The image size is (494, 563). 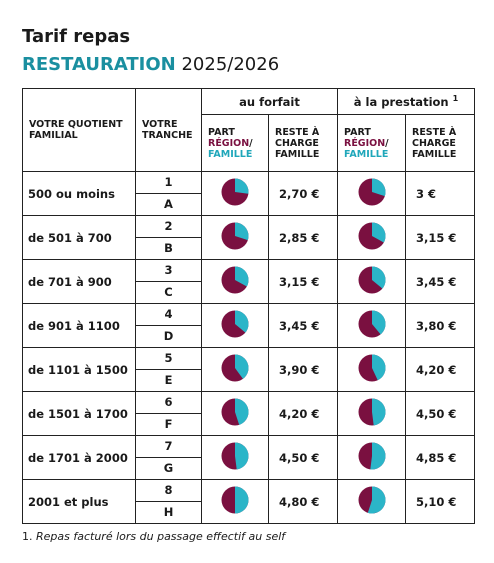 What do you see at coordinates (303, 501) in the screenshot?
I see `price-cell: 4,80 €` at bounding box center [303, 501].